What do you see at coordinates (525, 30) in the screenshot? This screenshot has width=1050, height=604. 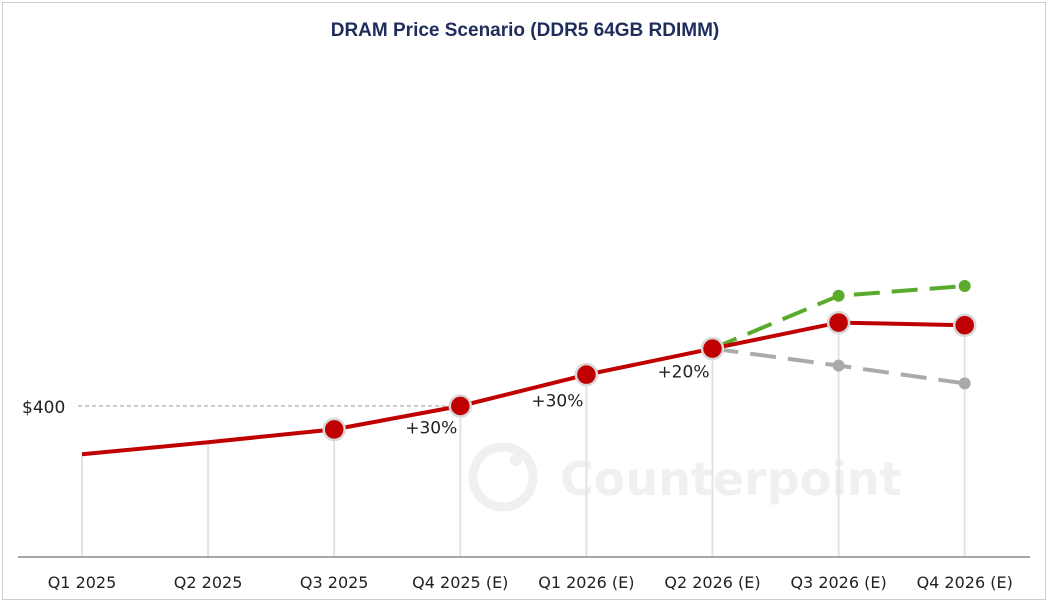 I see `chart-title: DRAM Price Scenario (DDR5 64GB RDIMM)` at bounding box center [525, 30].